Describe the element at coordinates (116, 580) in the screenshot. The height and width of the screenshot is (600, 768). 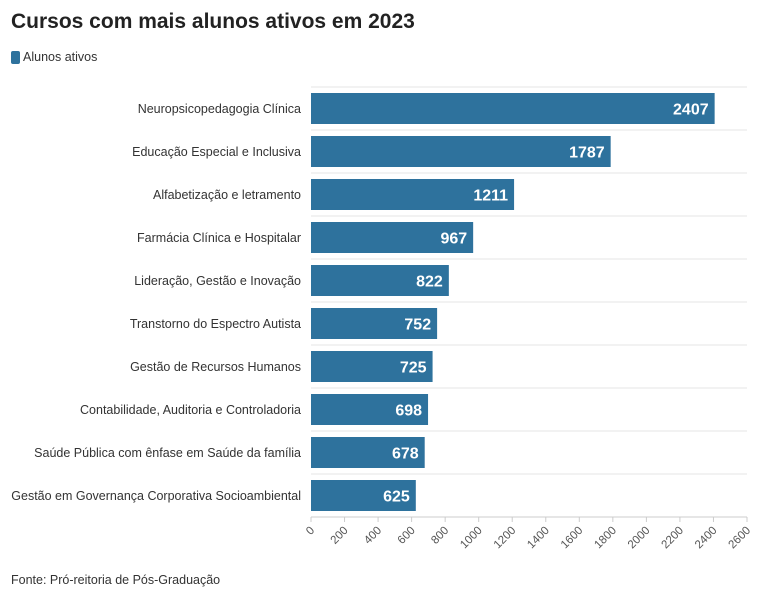
I see `source-note: Fonte: Pró-reitoria de Pós-Graduação` at that location.